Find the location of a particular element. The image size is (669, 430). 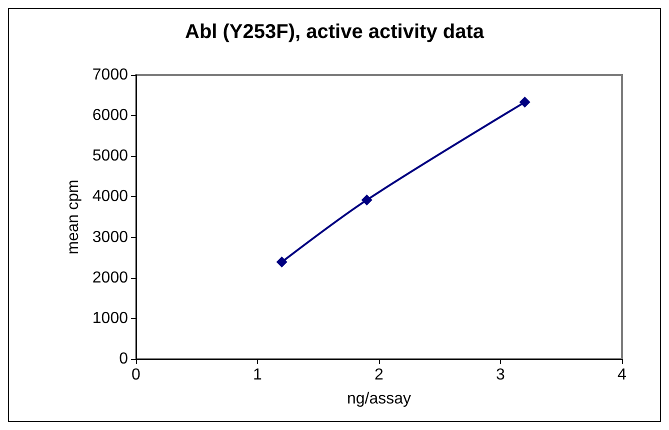

y-tick-label: 3000 is located at coordinates (110, 237).